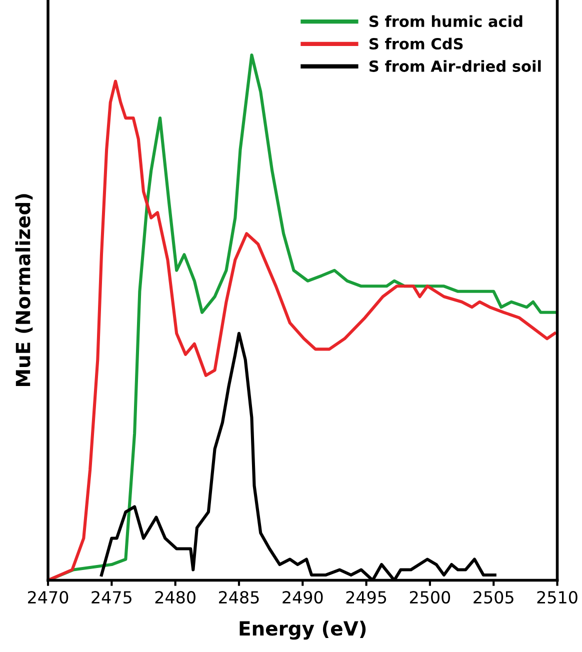  Describe the element at coordinates (430, 597) in the screenshot. I see `x-tick-label: 2500` at that location.